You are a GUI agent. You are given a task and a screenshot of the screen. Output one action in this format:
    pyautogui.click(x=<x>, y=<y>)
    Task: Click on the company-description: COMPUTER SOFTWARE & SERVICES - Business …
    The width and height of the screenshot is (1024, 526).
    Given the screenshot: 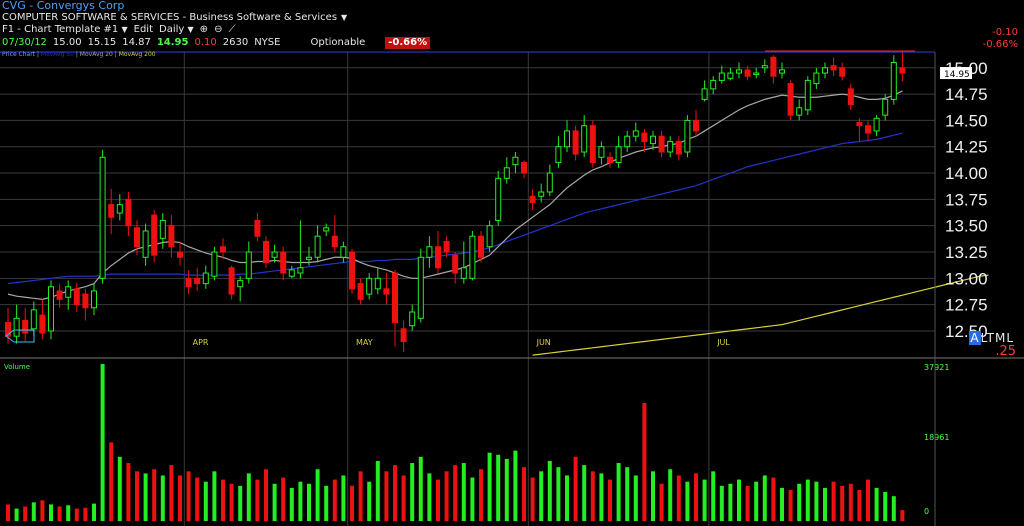 What is the action you would take?
    pyautogui.click(x=170, y=17)
    